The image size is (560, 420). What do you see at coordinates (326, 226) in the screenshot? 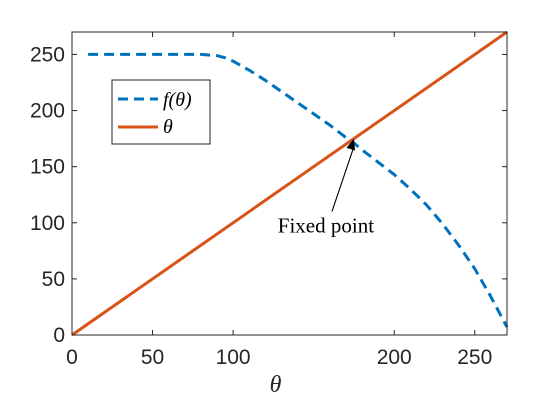
I see `annotation-label: Fixed point` at bounding box center [326, 226].